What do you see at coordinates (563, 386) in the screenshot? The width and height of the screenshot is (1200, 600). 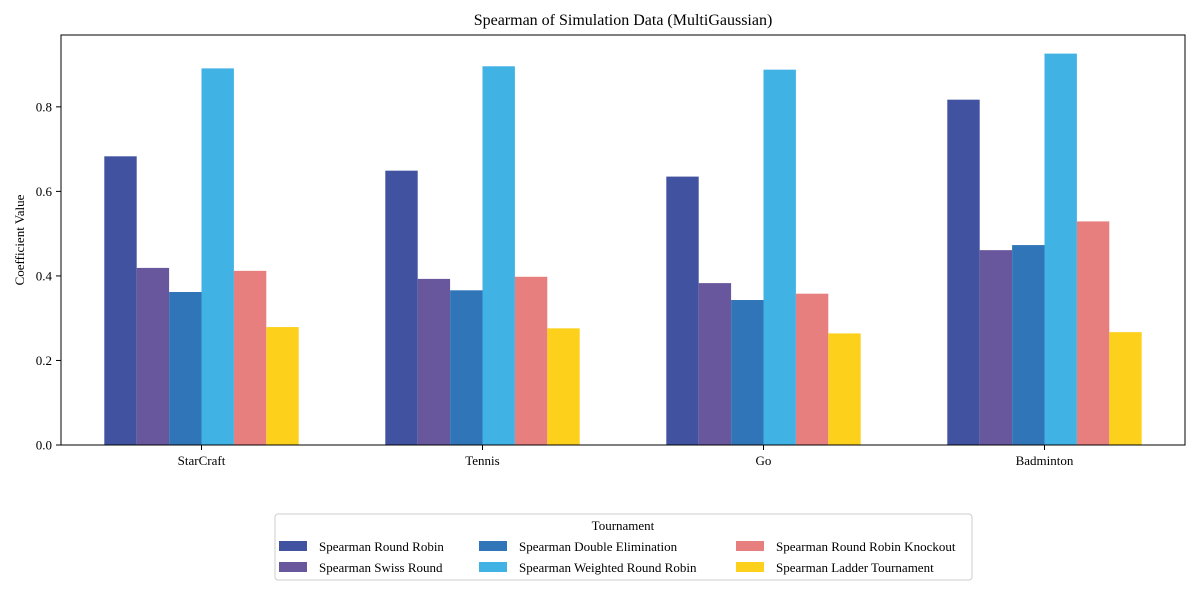 I see `bar-spearman-ladder-tournament-tennis` at bounding box center [563, 386].